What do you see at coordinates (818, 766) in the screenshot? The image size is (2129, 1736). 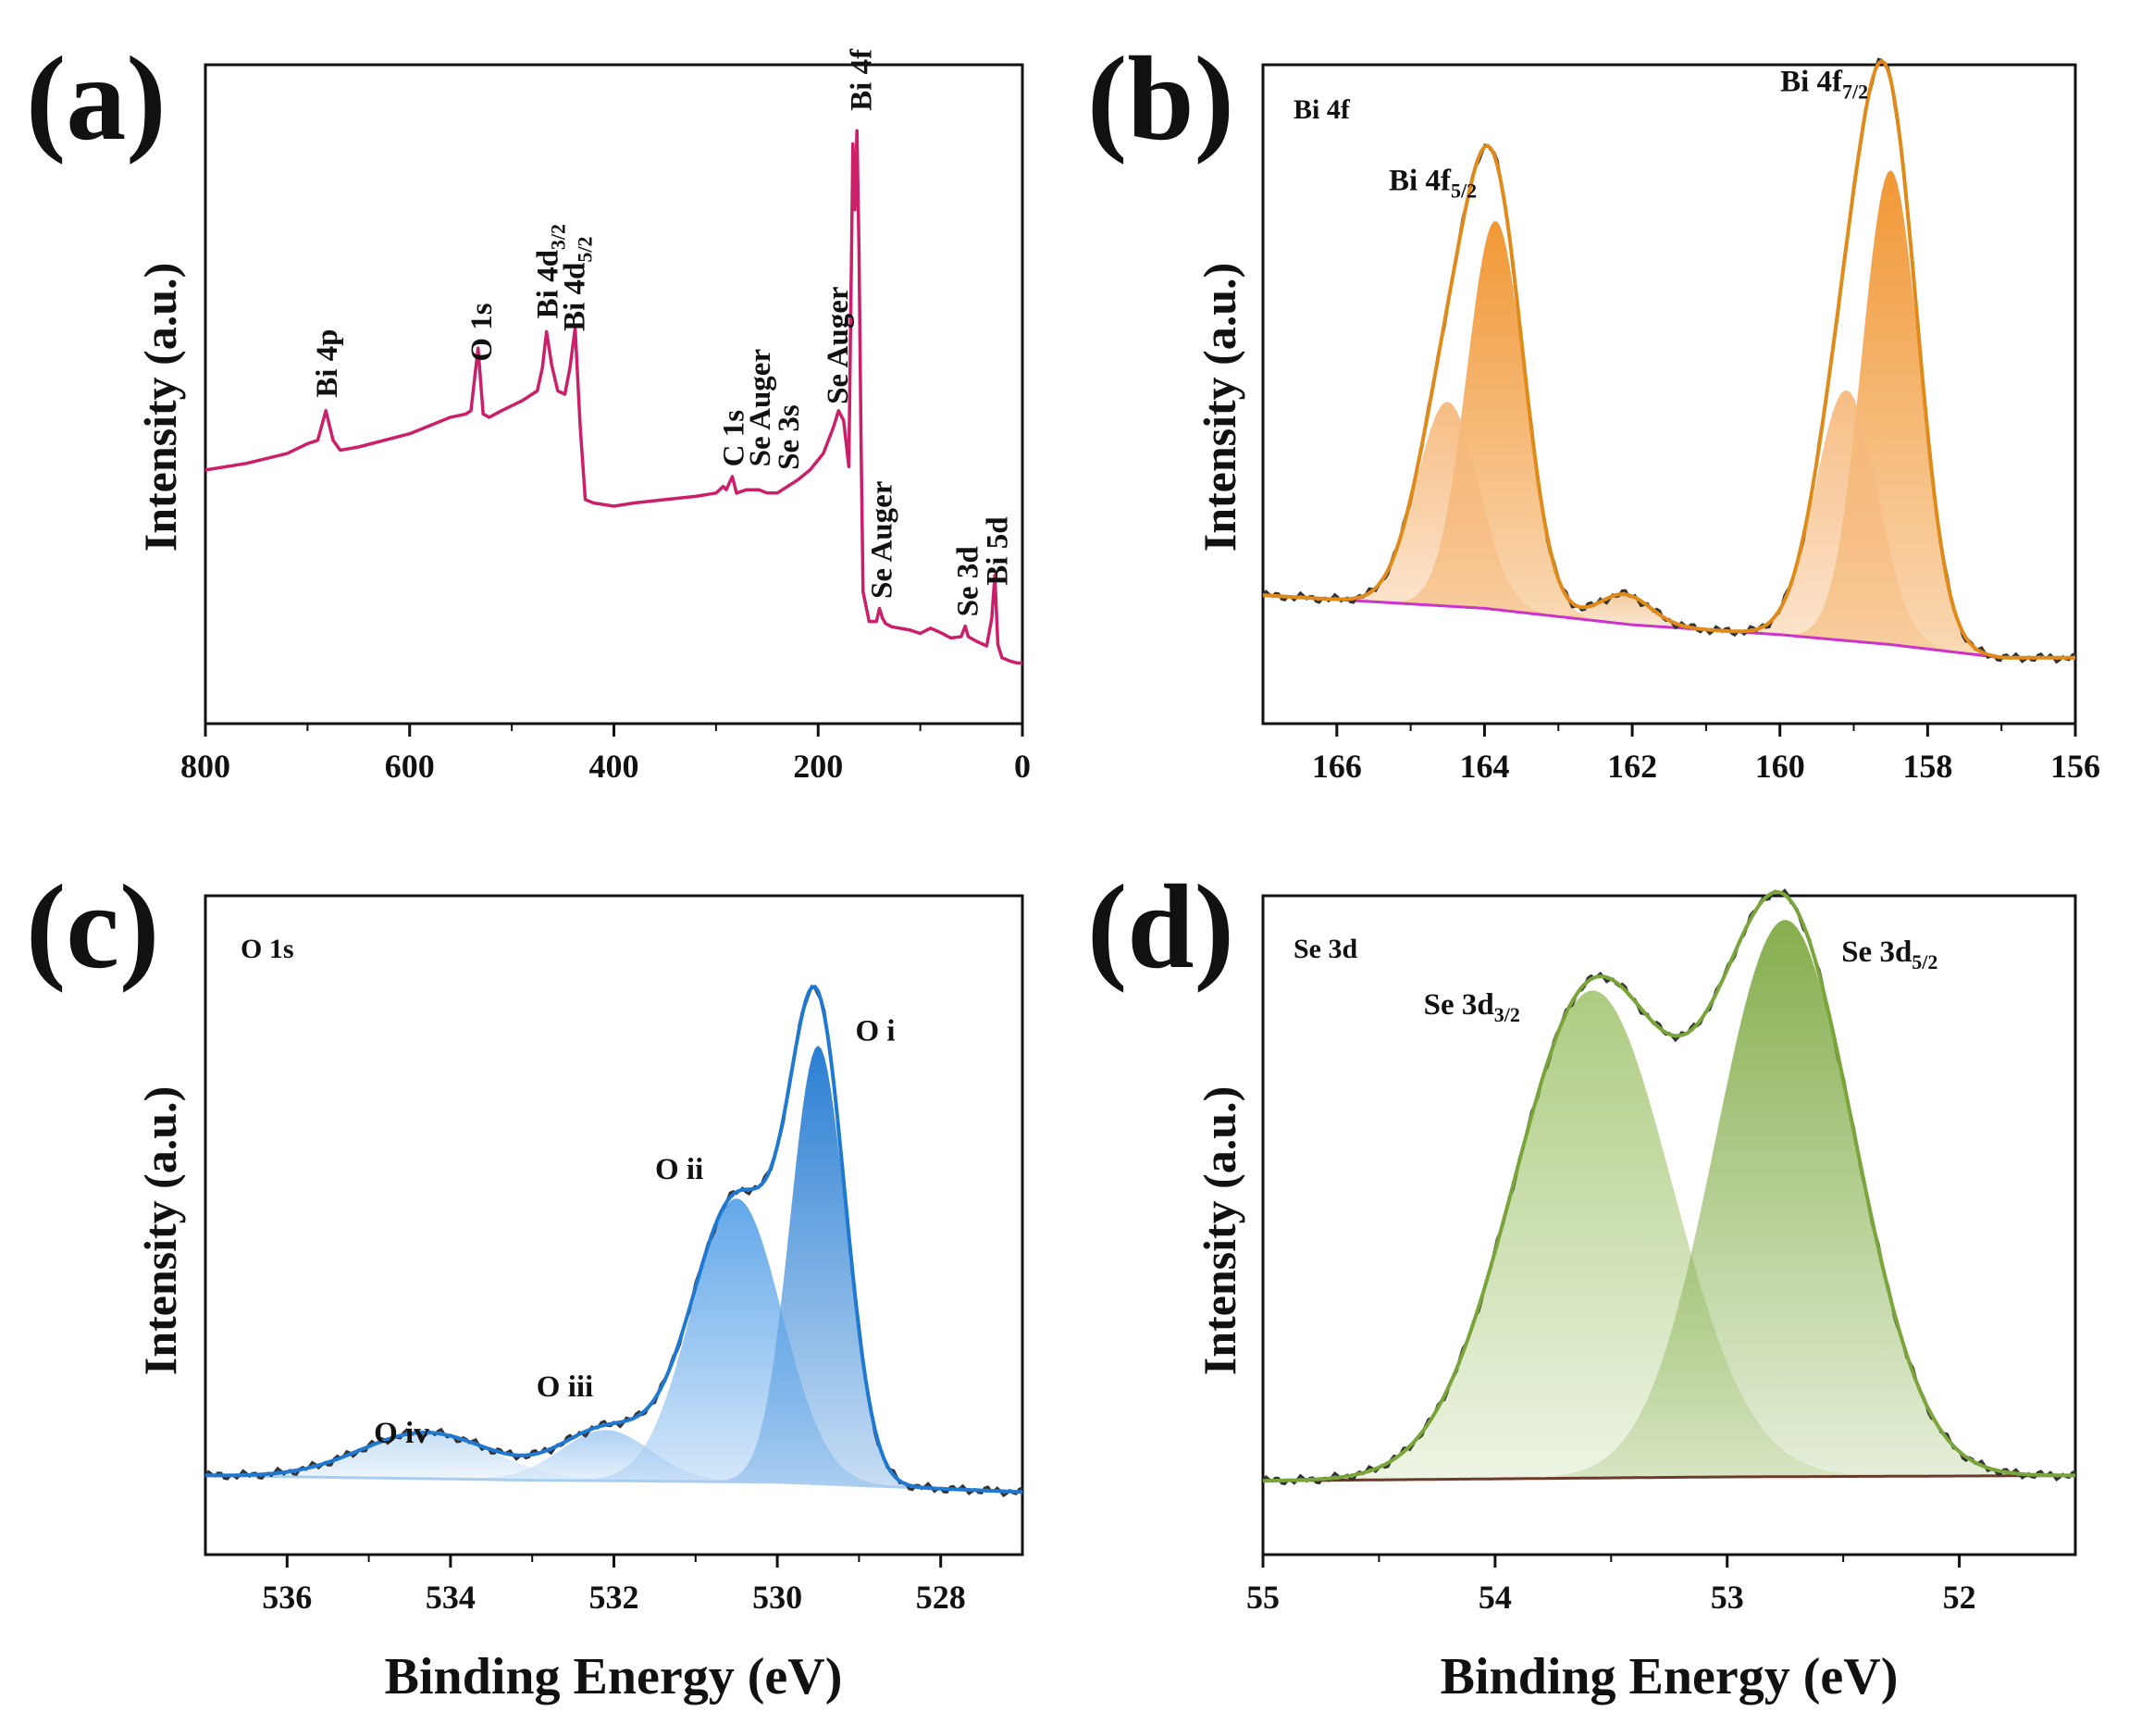 I see `x-tick-label: 200` at bounding box center [818, 766].